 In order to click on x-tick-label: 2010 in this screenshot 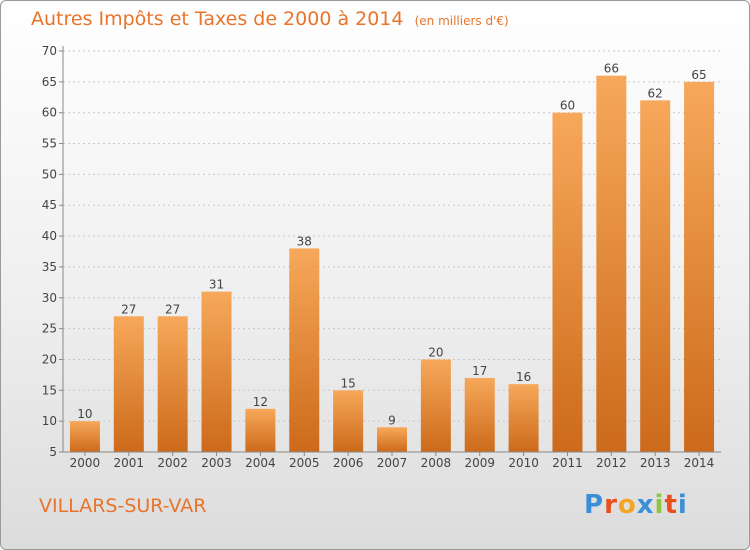, I will do `click(523, 463)`.